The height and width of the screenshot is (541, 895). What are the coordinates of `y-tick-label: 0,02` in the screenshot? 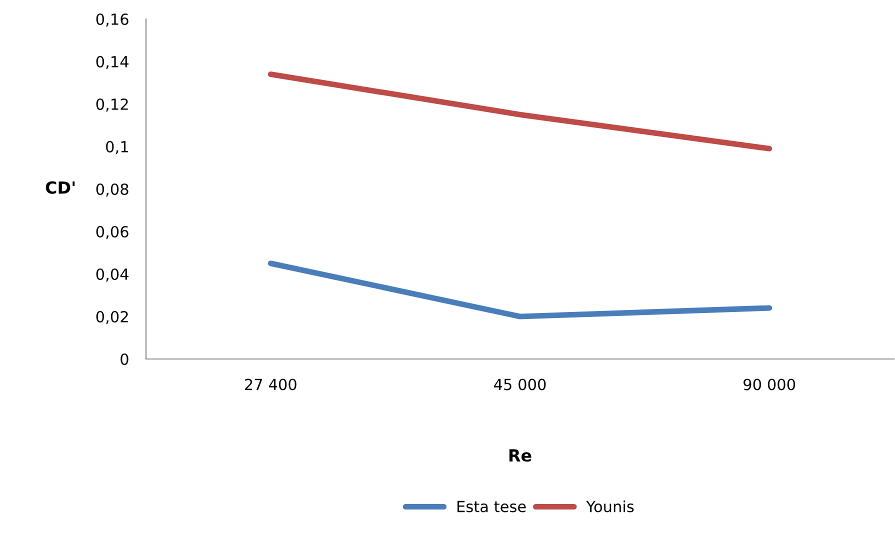 It's located at (112, 317).